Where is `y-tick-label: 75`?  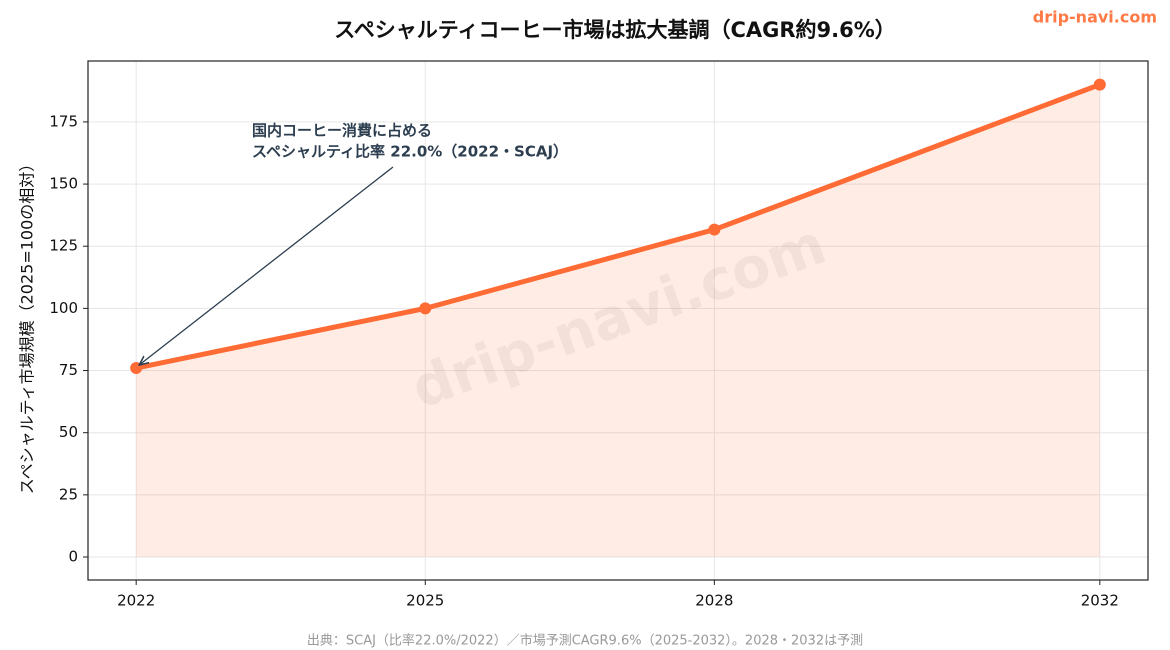 y-tick-label: 75 is located at coordinates (68, 370).